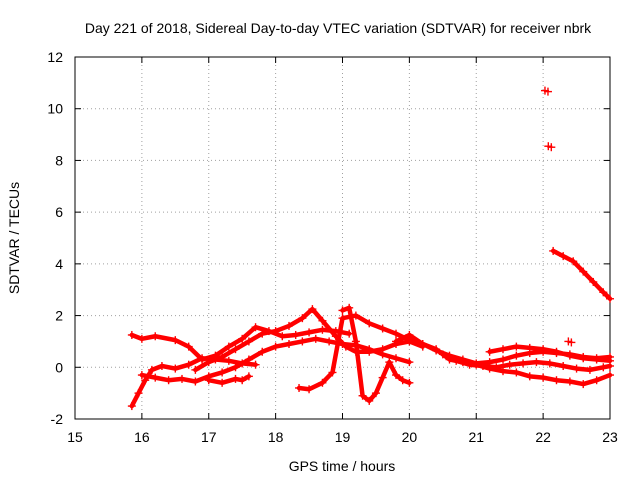 Image resolution: width=640 pixels, height=480 pixels. I want to click on x-tick-label: 18, so click(276, 437).